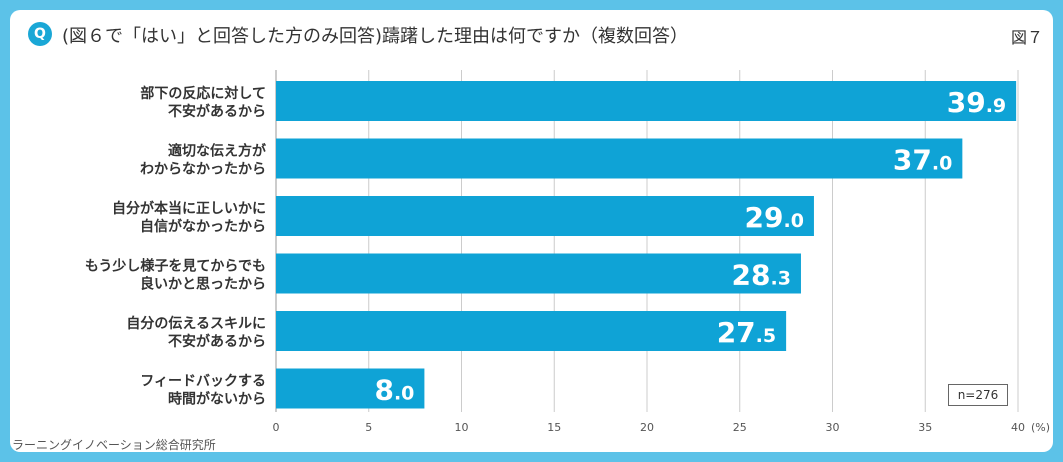  I want to click on bar-value-label: 28.3, so click(761, 275).